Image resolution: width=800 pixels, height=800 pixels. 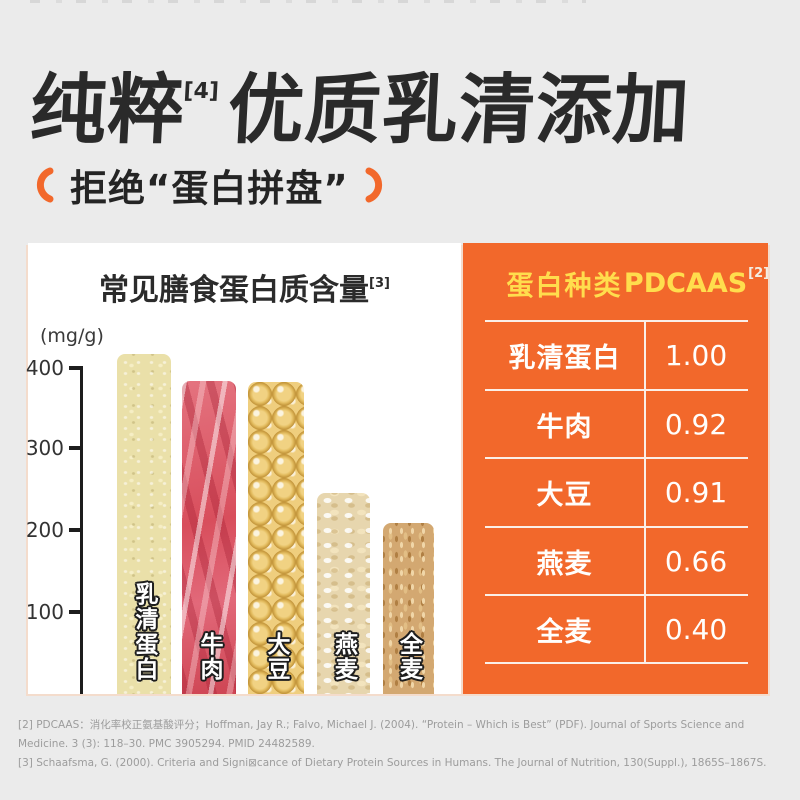 I want to click on bar-soybean: 大豆, so click(x=276, y=538).